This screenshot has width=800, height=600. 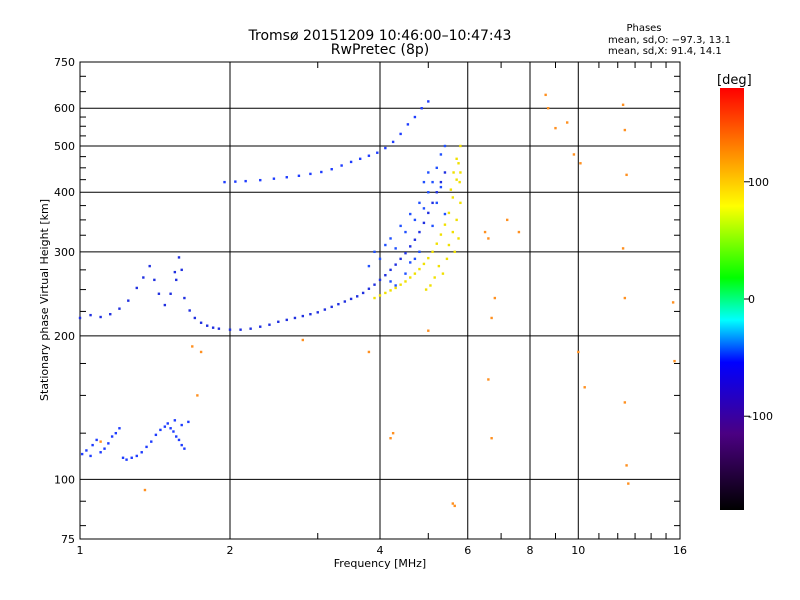 I want to click on x-tick-label: 1, so click(x=80, y=550).